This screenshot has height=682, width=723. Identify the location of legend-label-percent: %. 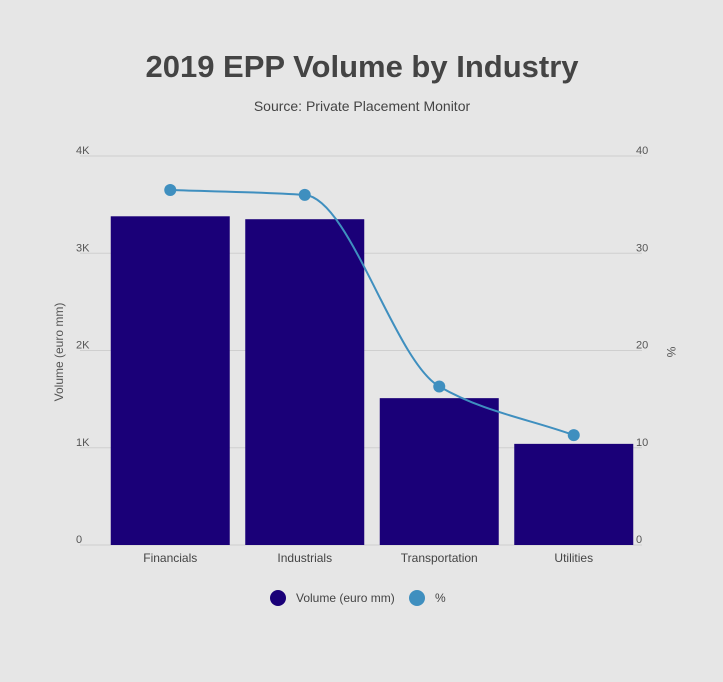
(440, 598).